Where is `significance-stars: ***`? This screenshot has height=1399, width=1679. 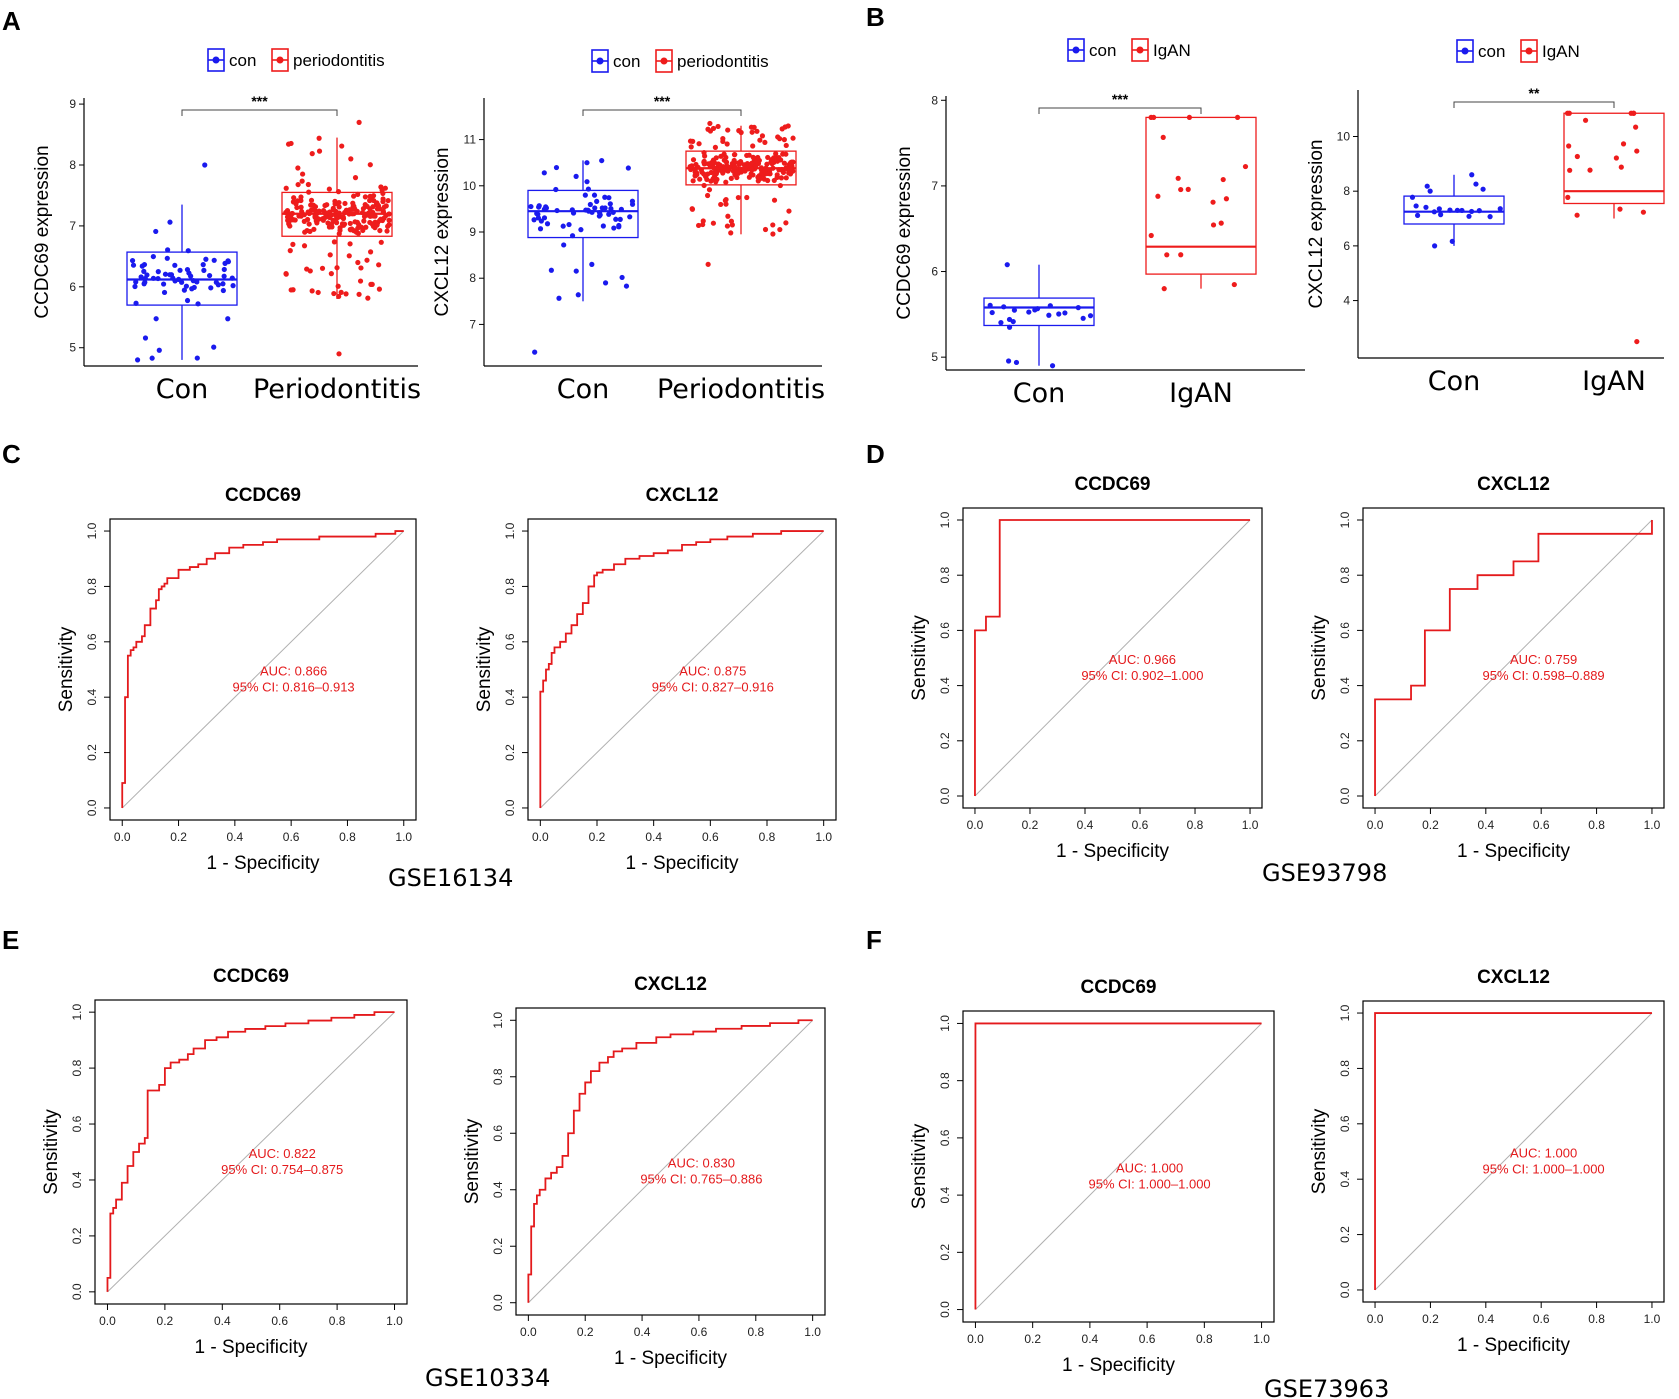 significance-stars: *** is located at coordinates (1120, 99).